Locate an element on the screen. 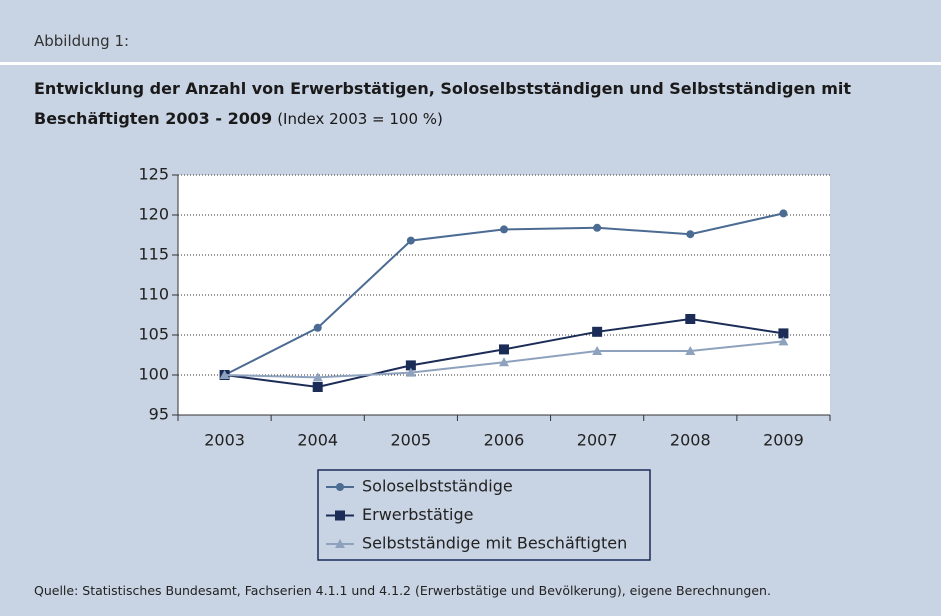 This screenshot has height=616, width=941. chart-subtitle: (Index 2003 = 100 %) is located at coordinates (360, 119).